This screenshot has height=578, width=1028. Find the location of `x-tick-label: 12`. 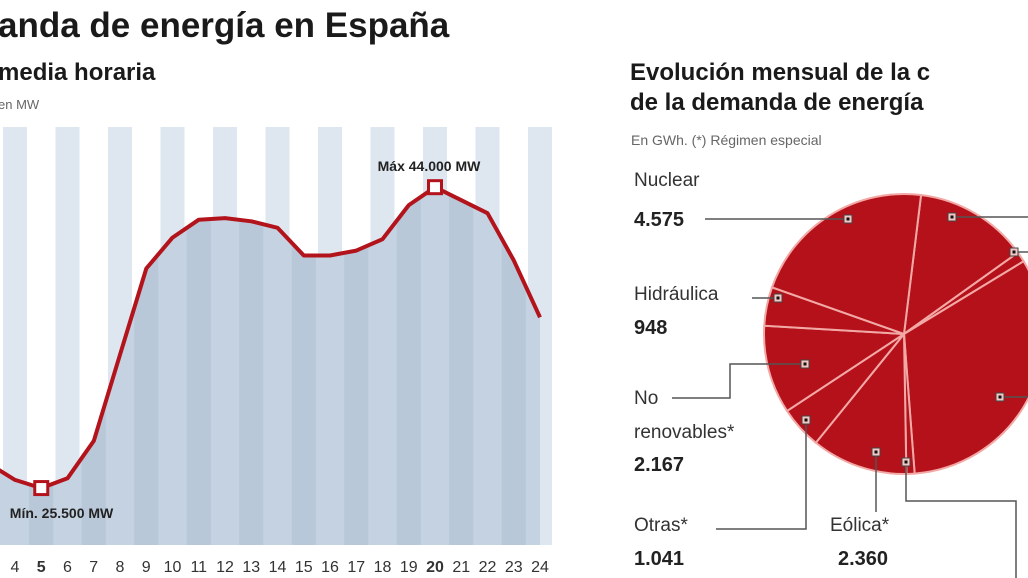

x-tick-label: 12 is located at coordinates (225, 567).